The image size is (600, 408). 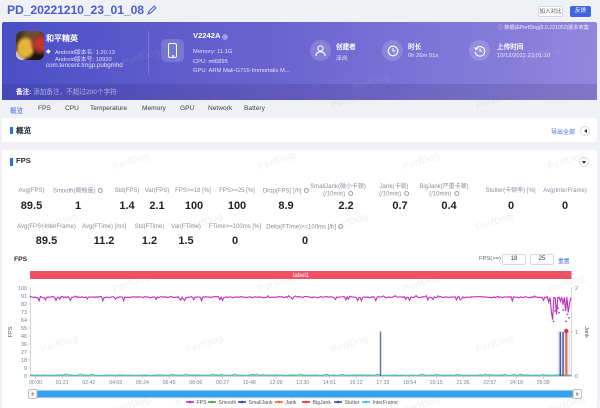 I want to click on svg-text: Stutter, so click(x=353, y=403).